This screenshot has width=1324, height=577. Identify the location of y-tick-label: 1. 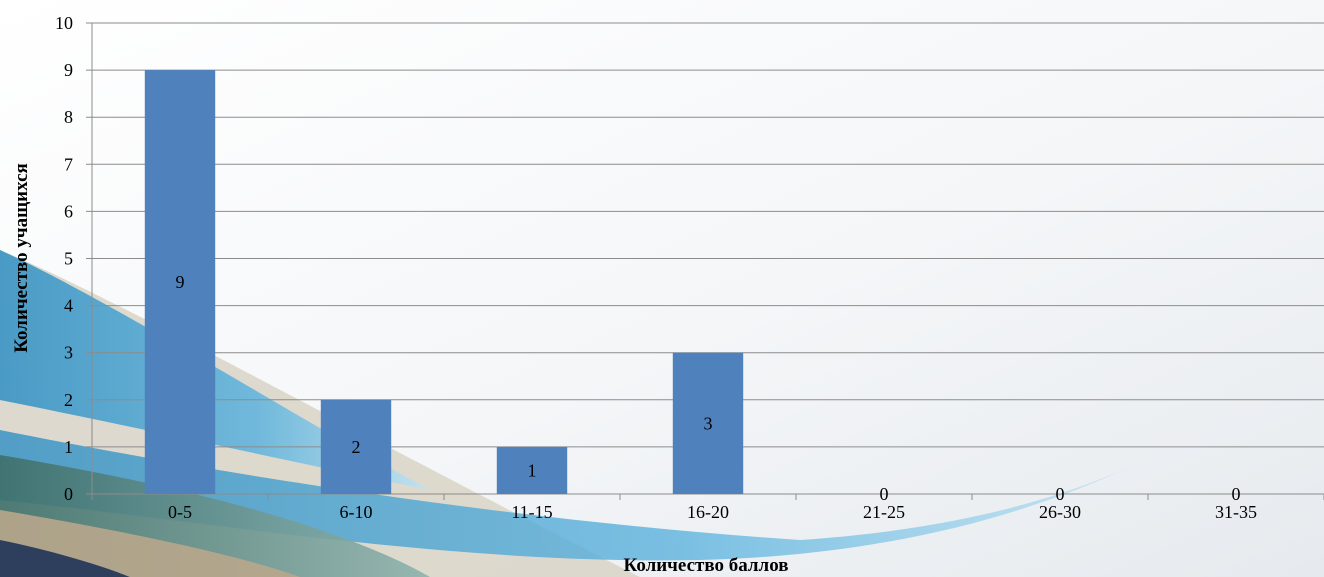
(68, 447).